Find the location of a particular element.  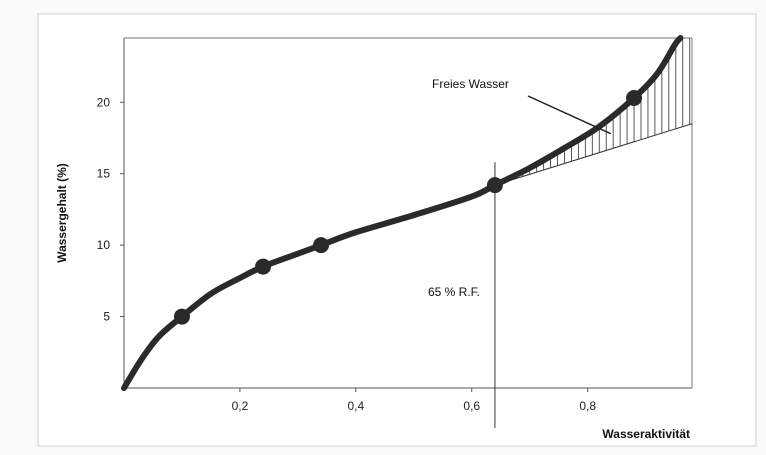

x-axis-title: Wasseraktivität is located at coordinates (646, 434).